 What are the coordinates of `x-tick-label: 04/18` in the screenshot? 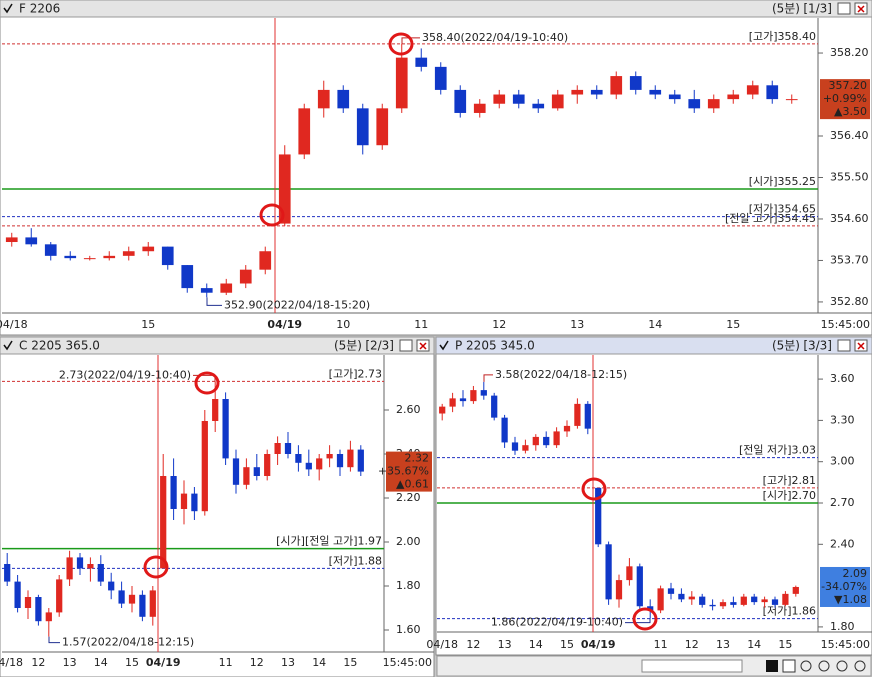 It's located at (14, 324).